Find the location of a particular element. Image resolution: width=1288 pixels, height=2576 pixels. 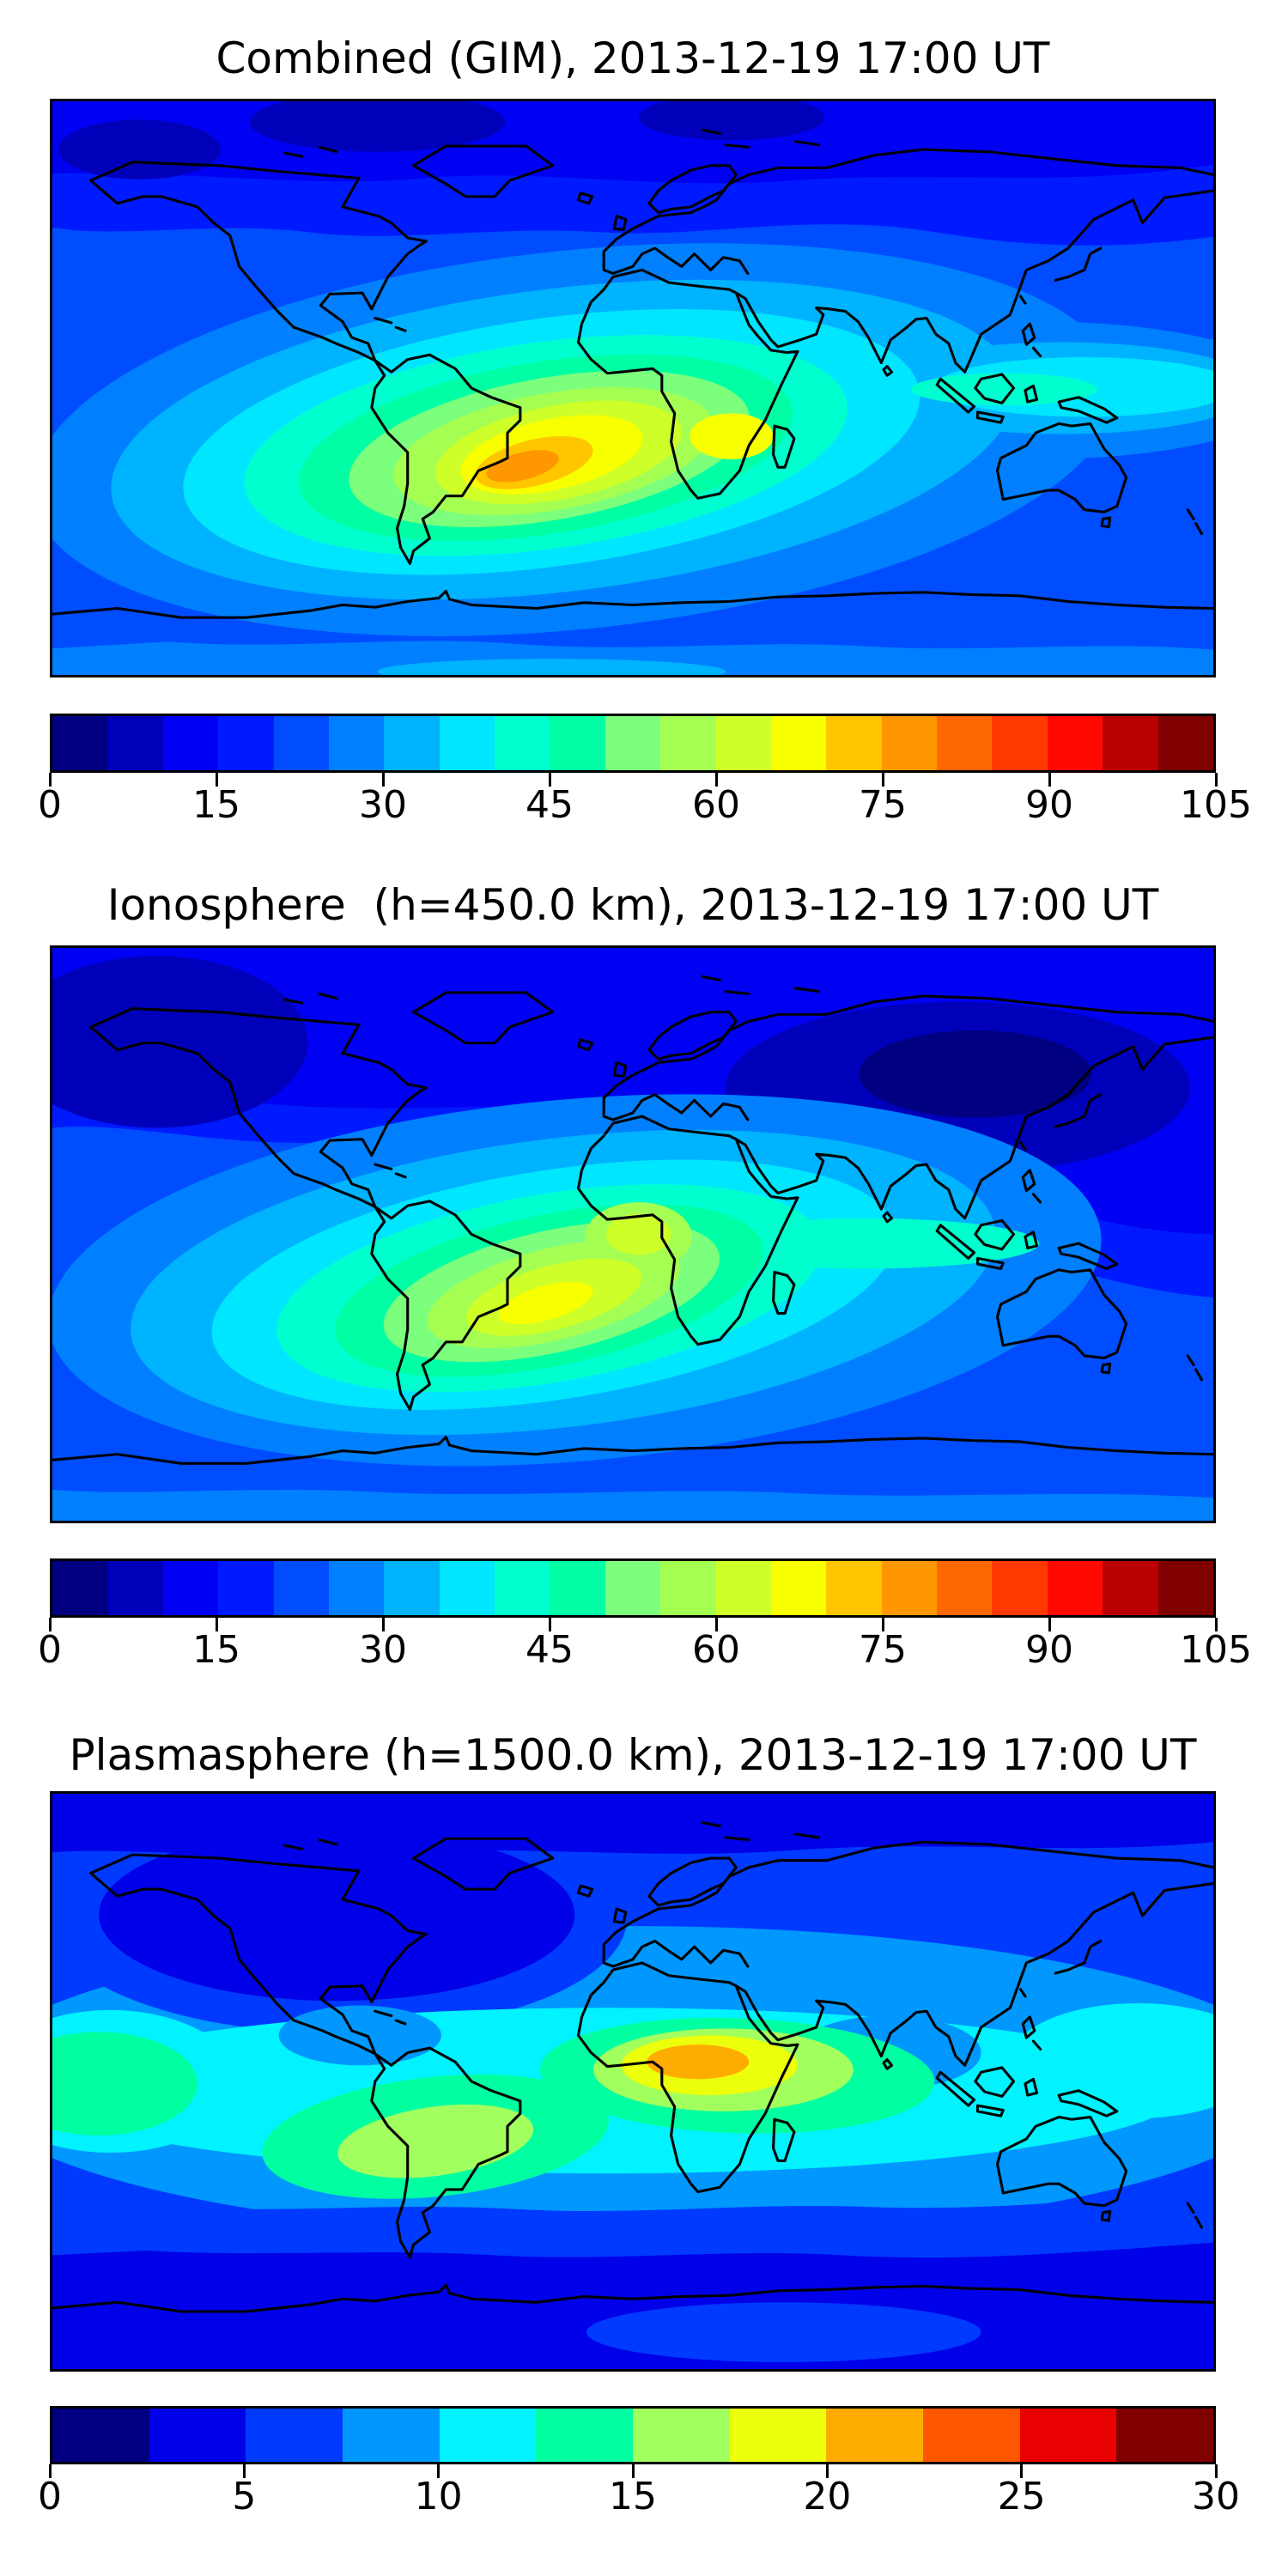

colorbar-tick-label: 20 is located at coordinates (828, 2496).